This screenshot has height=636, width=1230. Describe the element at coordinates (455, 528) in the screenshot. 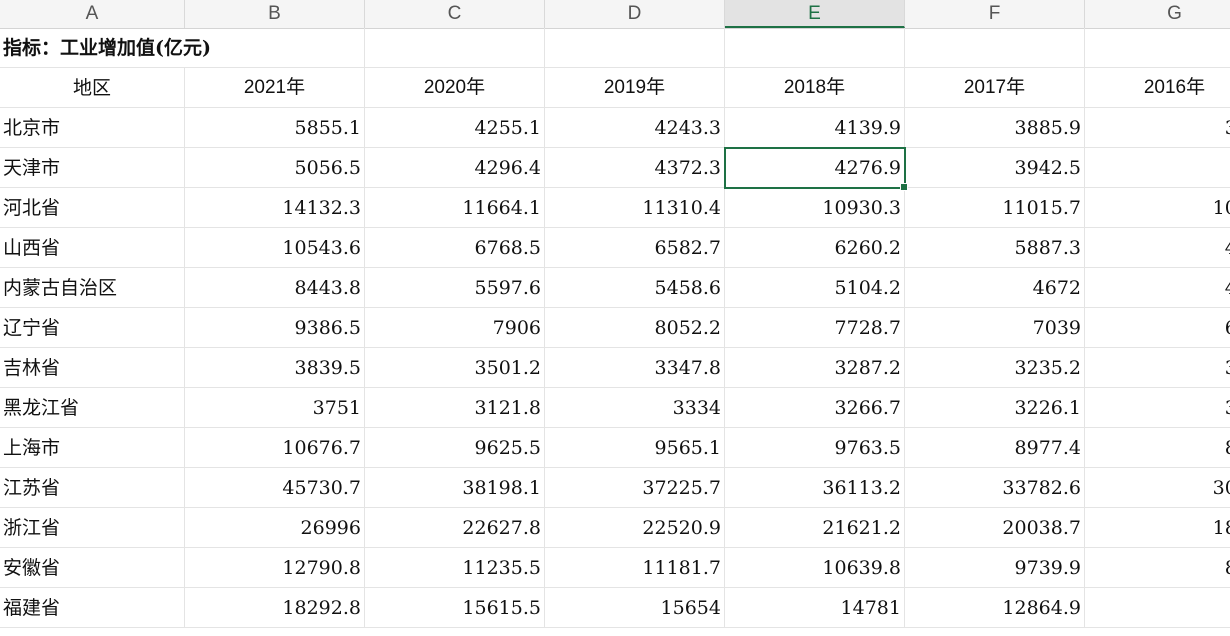

I see `value-cell: 22627.8` at that location.